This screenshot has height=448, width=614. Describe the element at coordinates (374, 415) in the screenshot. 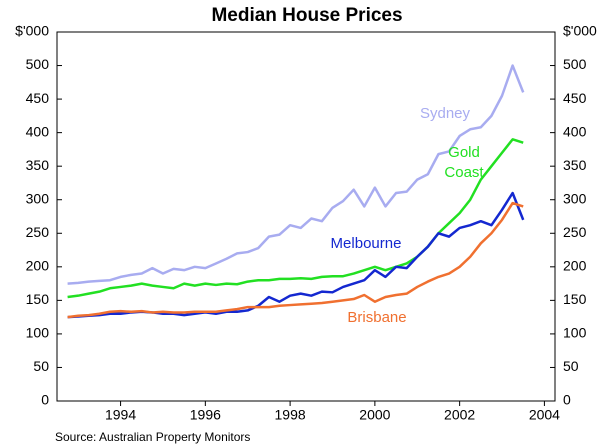

I see `x-tick-label: 2000` at that location.